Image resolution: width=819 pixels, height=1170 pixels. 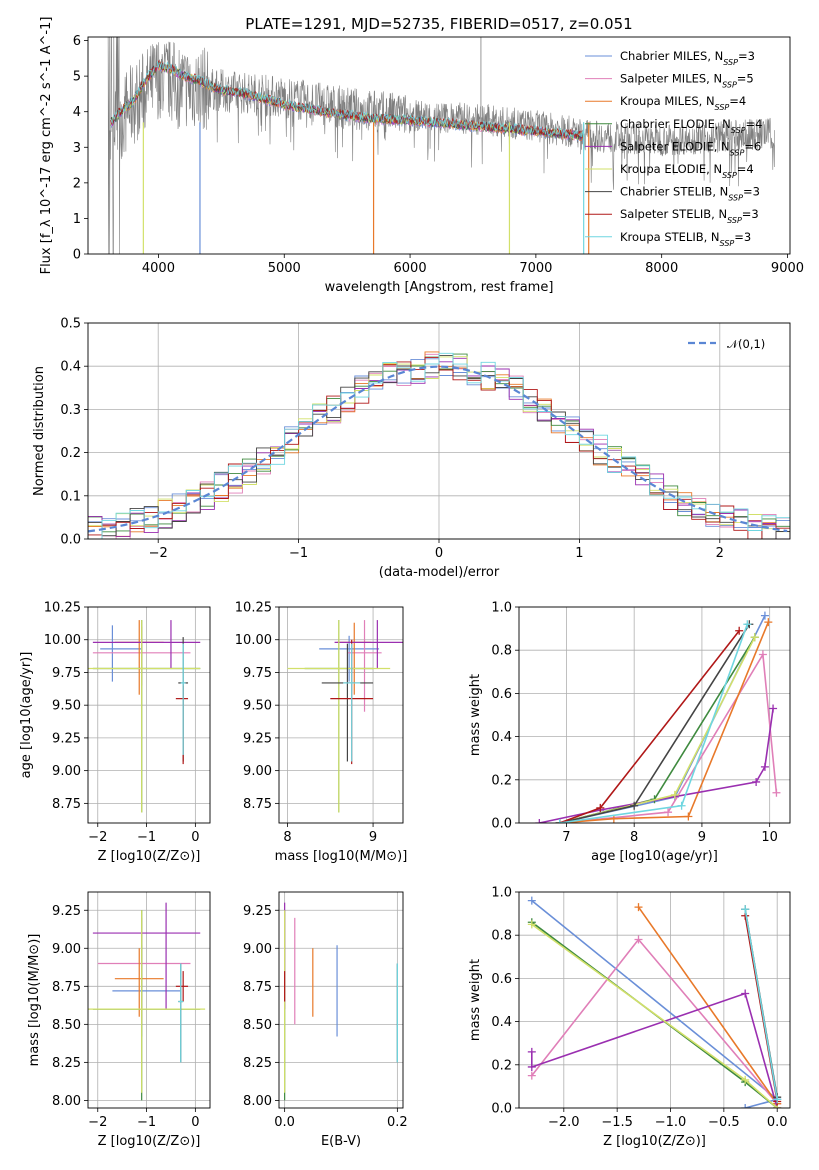 What do you see at coordinates (287, 837) in the screenshot?
I see `x-tick-label: 8` at bounding box center [287, 837].